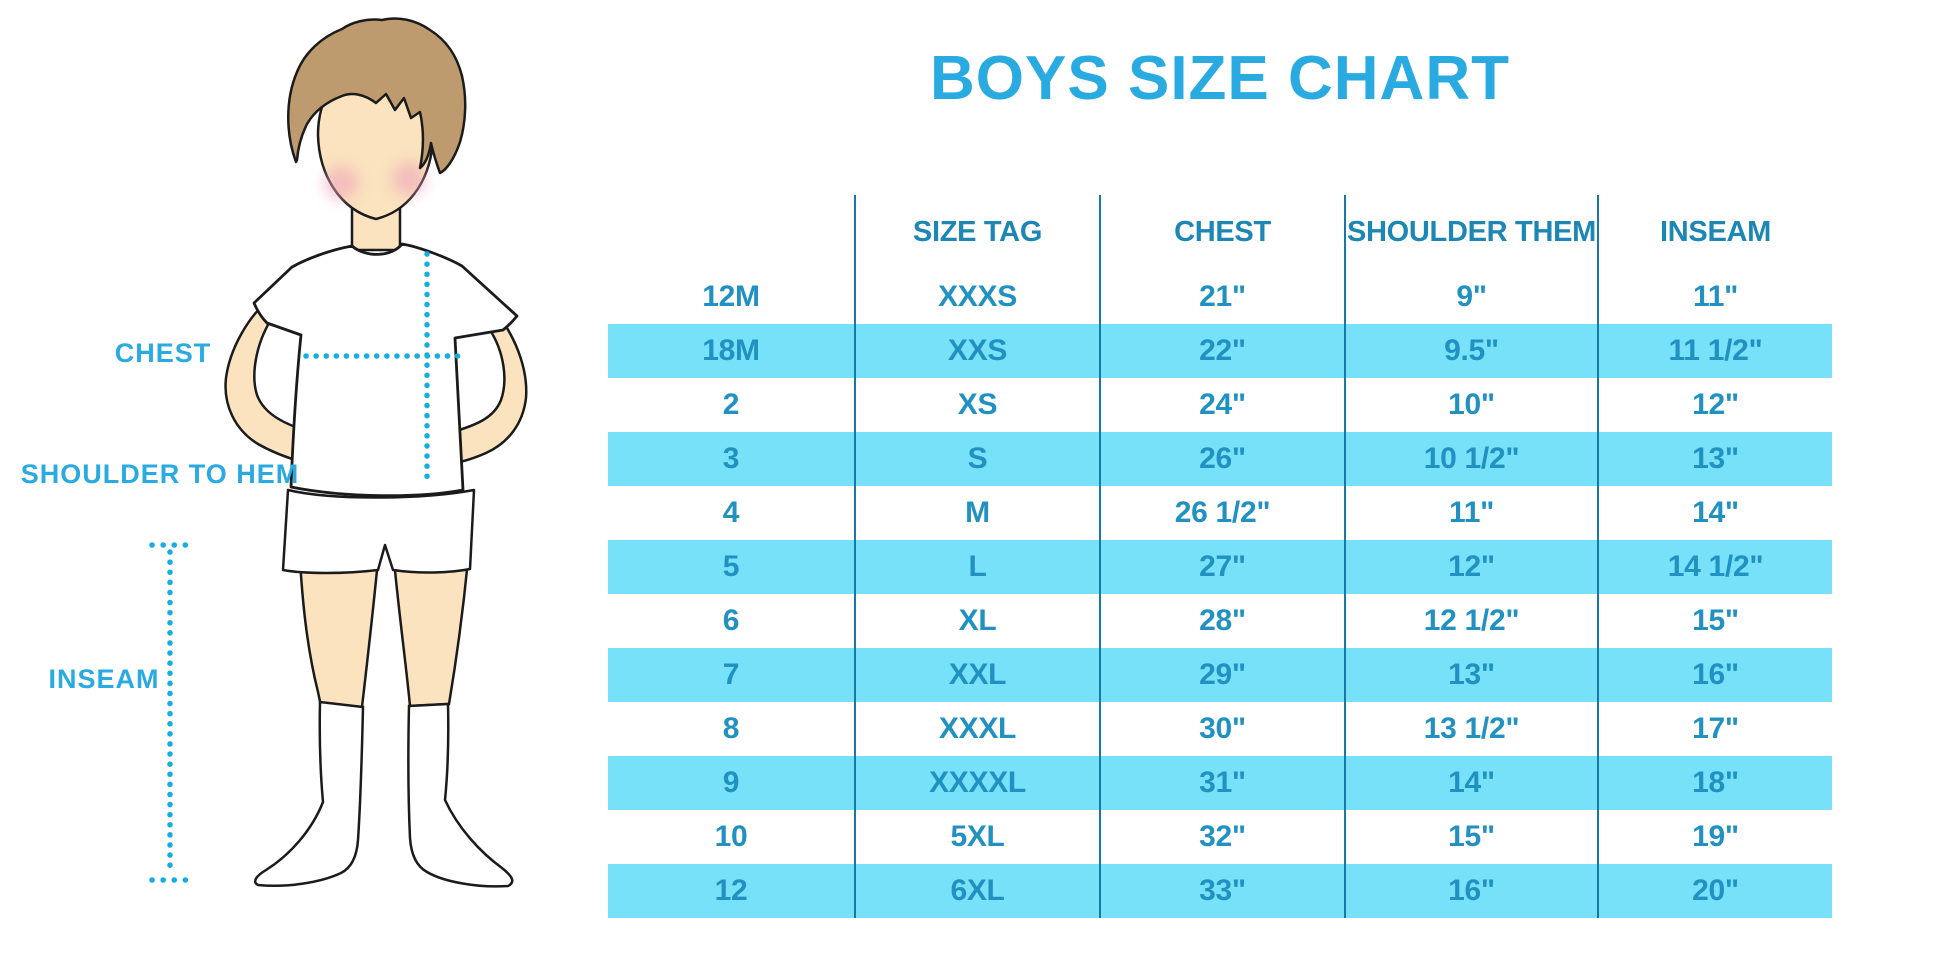 Image resolution: width=1946 pixels, height=973 pixels. What do you see at coordinates (976, 837) in the screenshot?
I see `cell-r10-c1: 5XL` at bounding box center [976, 837].